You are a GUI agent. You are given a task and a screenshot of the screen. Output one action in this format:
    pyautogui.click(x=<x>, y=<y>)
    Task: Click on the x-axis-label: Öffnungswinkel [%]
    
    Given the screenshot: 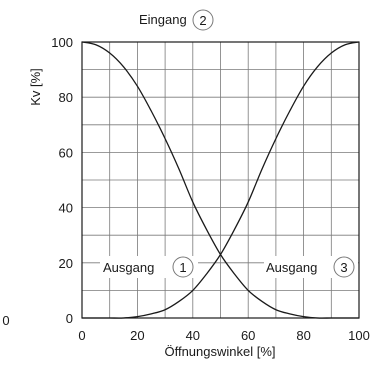 What is the action you would take?
    pyautogui.click(x=219, y=351)
    